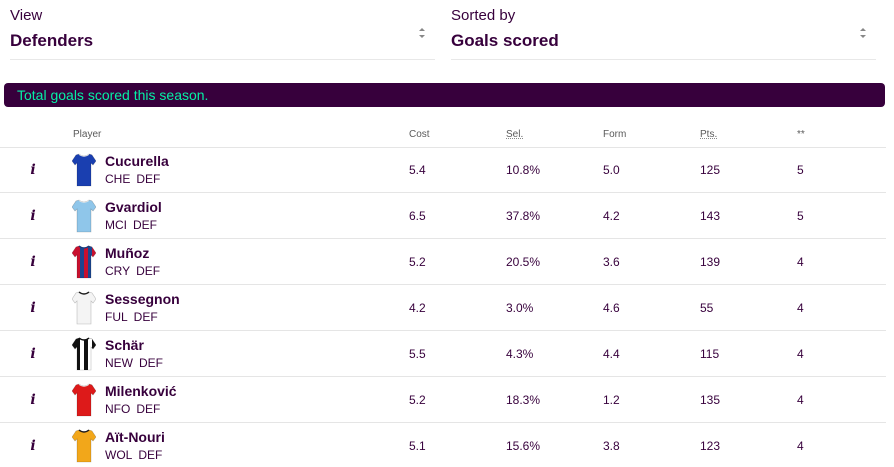 The width and height of the screenshot is (894, 467). Describe the element at coordinates (523, 170) in the screenshot. I see `player-selected: 10.8%` at that location.